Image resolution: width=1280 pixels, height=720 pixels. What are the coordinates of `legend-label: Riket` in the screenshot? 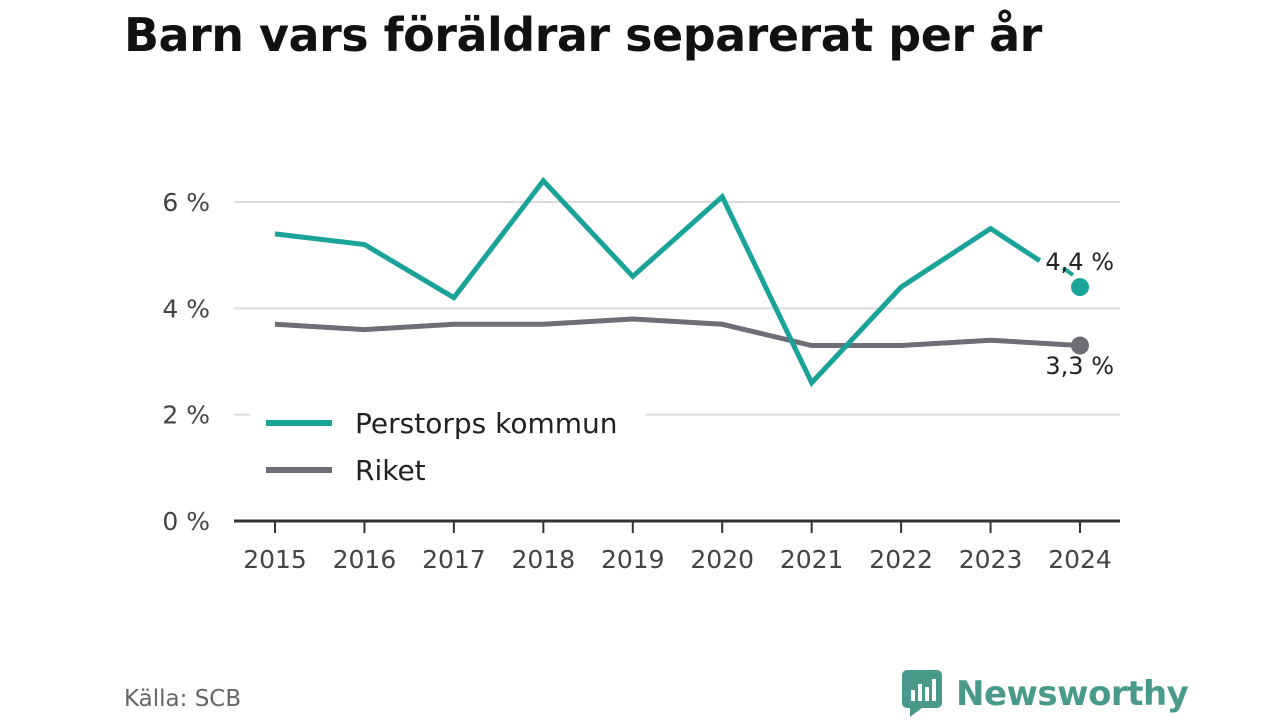 It's located at (390, 470).